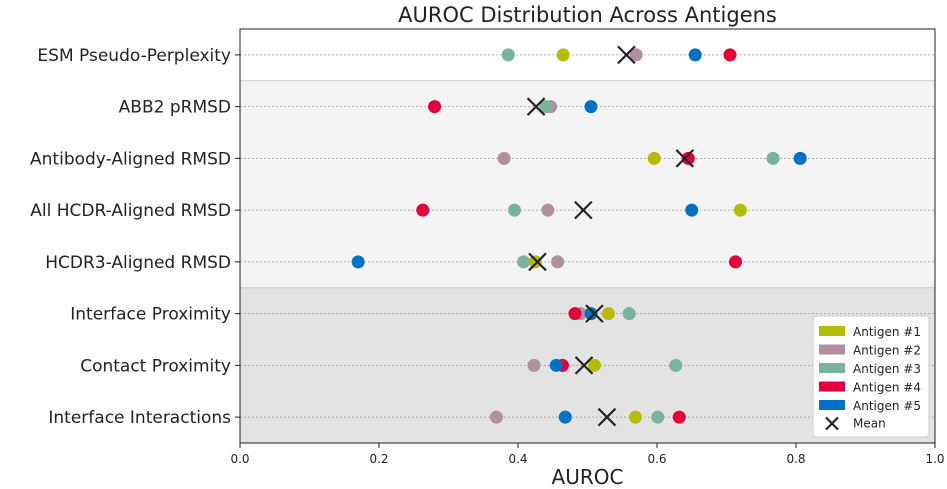  I want to click on x-tick-label: 0.4, so click(517, 459).